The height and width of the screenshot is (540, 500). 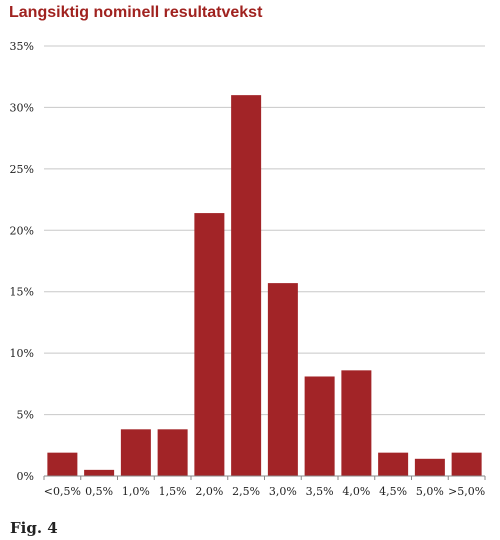 I want to click on x-tick-label: 4,5%, so click(x=393, y=491).